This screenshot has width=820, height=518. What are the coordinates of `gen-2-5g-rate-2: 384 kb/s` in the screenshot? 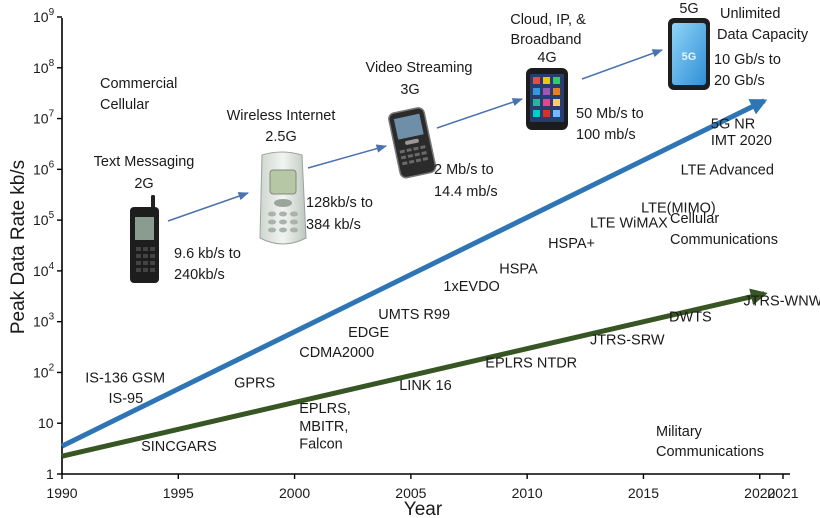 It's located at (333, 225).